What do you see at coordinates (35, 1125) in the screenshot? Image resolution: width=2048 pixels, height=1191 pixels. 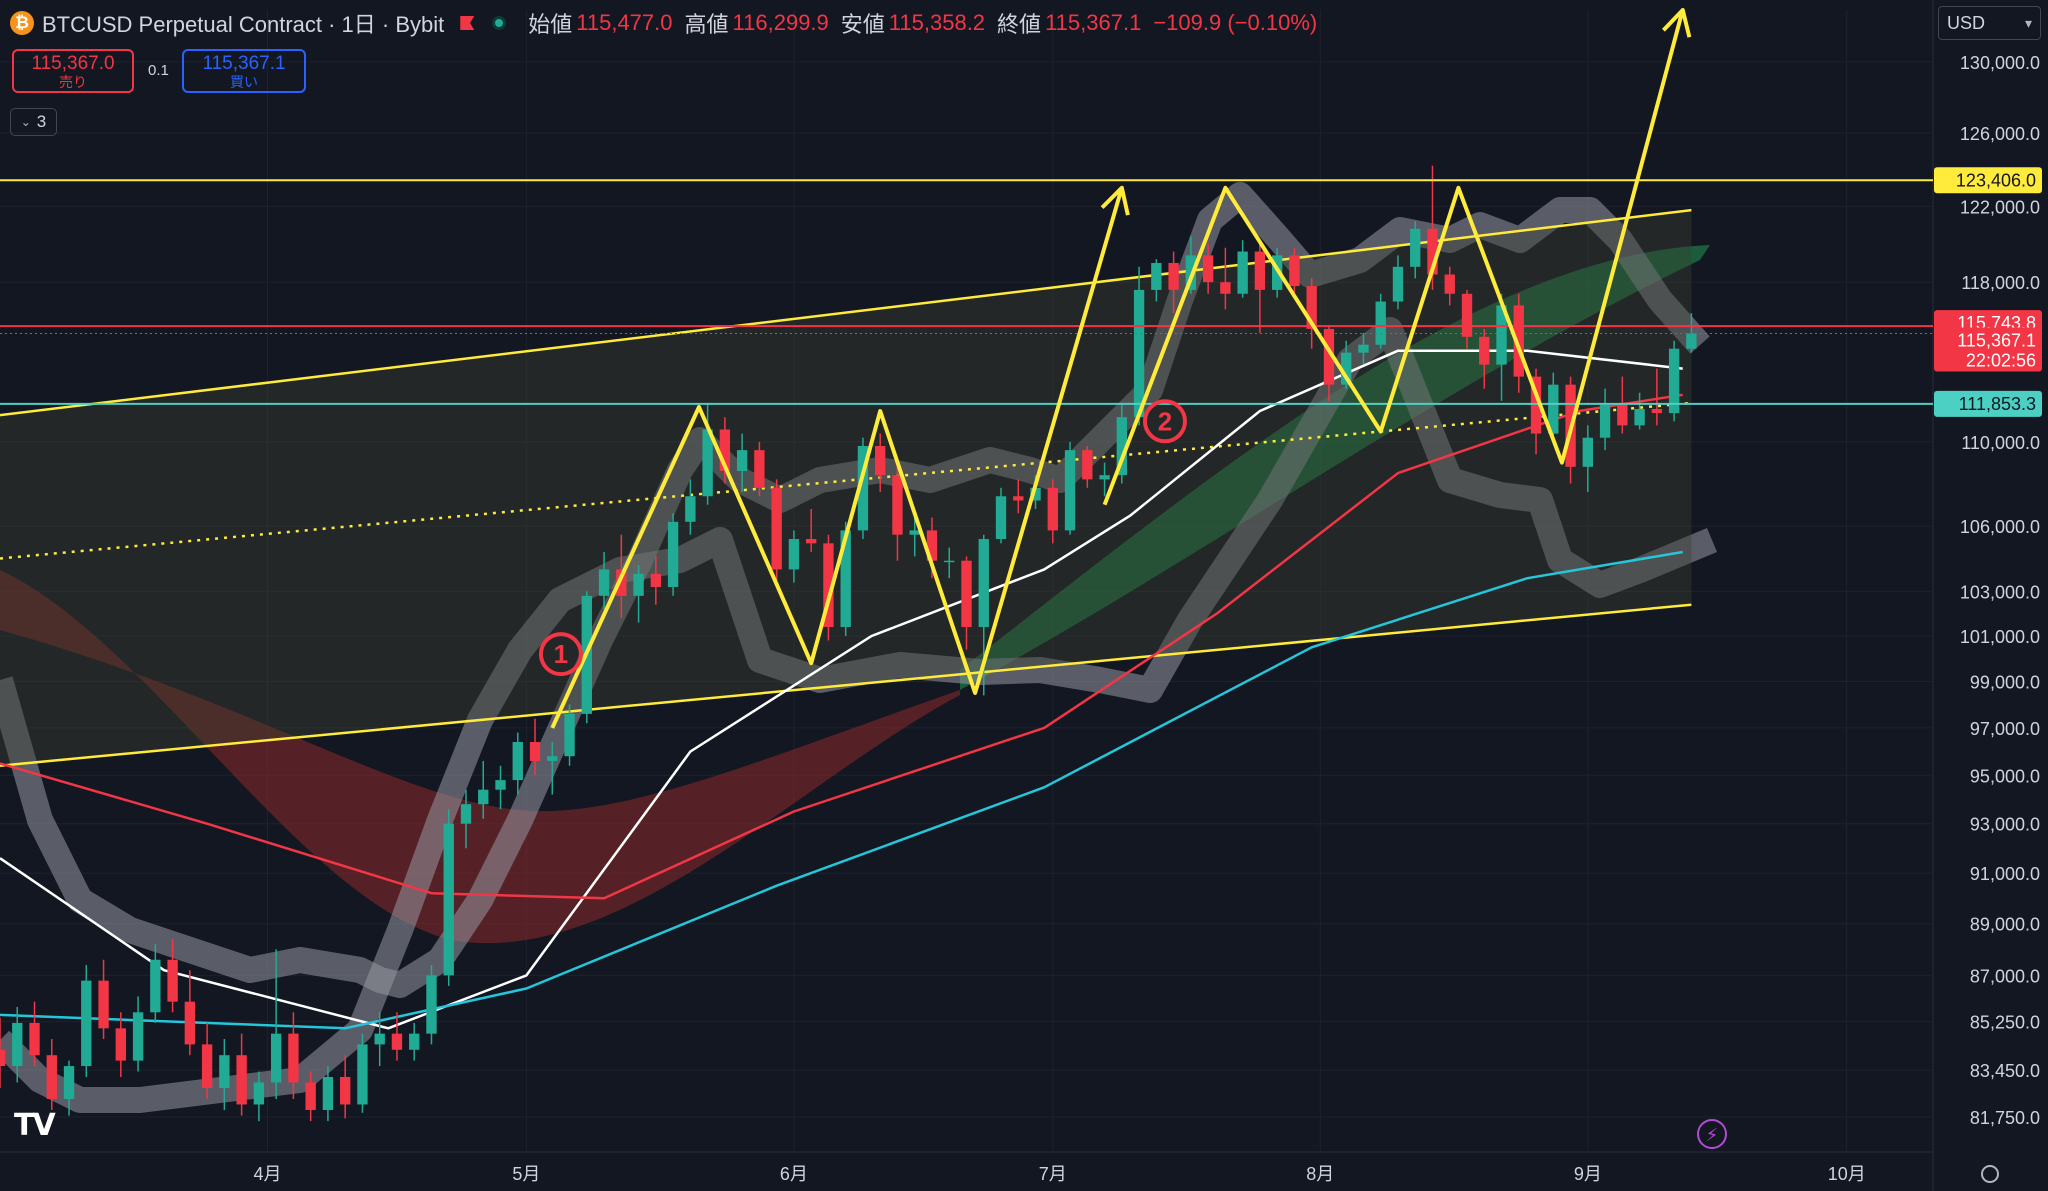 I see `tradingview-logo-icon: TV` at bounding box center [35, 1125].